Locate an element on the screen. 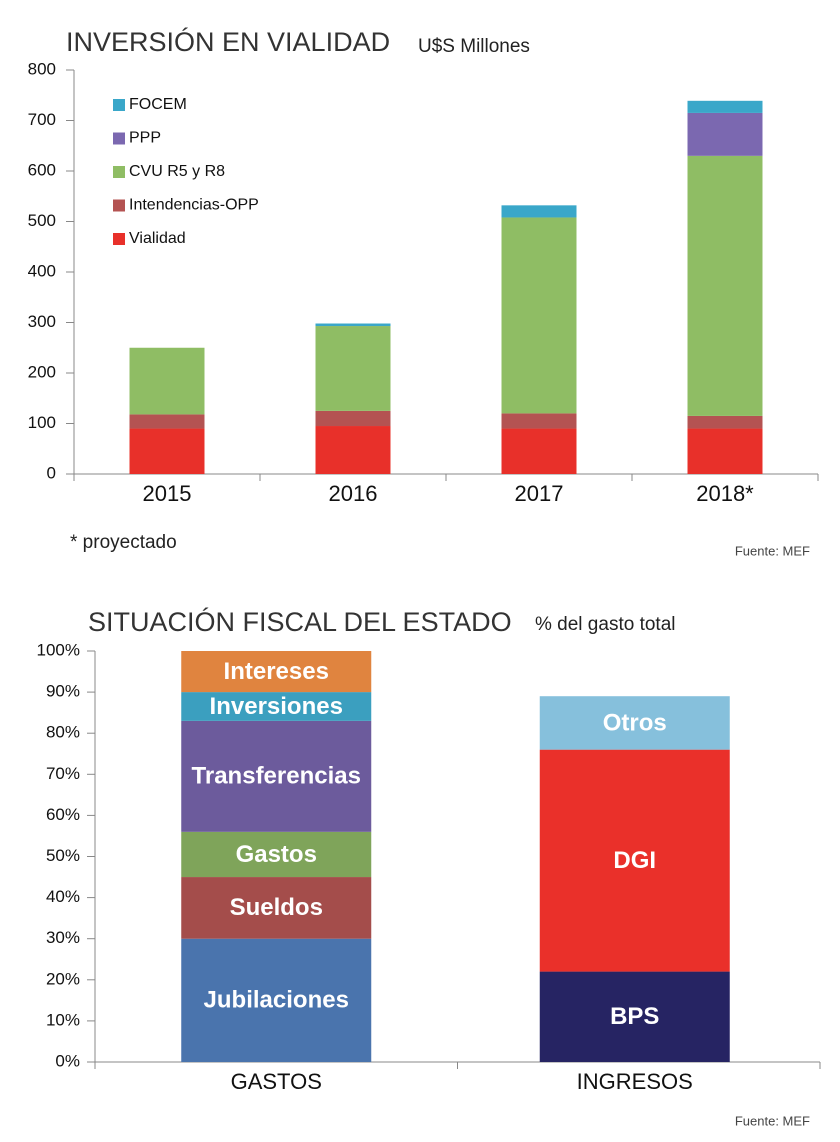  y-tick-label: 60% is located at coordinates (63, 814).